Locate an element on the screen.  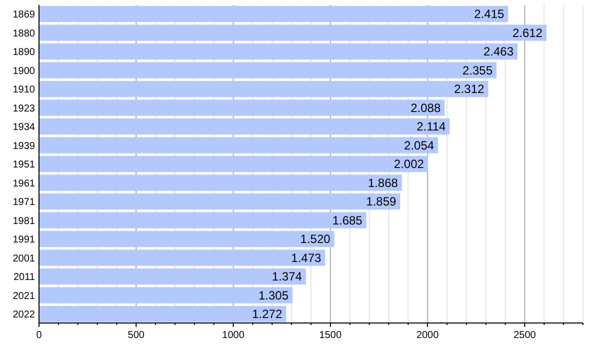
data-label: 1.859 is located at coordinates (381, 201).